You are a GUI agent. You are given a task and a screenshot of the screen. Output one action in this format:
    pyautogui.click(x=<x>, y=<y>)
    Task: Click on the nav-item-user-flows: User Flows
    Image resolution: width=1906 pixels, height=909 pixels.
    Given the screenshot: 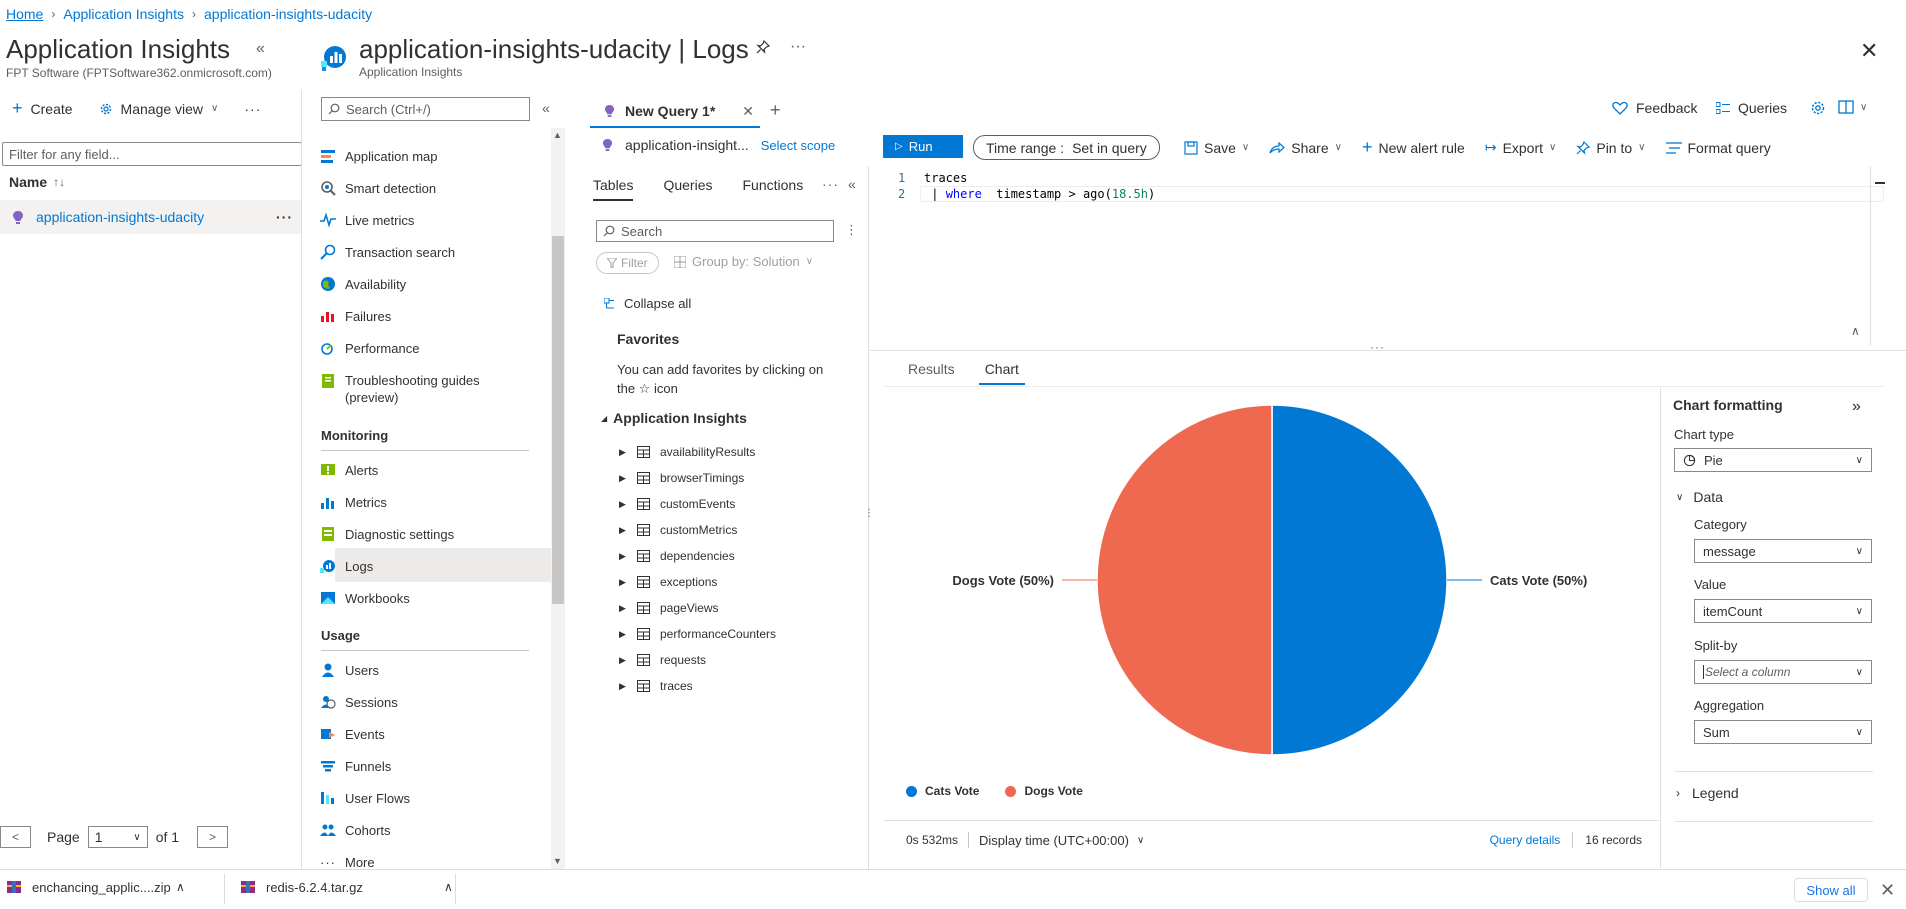 What is the action you would take?
    pyautogui.click(x=365, y=798)
    